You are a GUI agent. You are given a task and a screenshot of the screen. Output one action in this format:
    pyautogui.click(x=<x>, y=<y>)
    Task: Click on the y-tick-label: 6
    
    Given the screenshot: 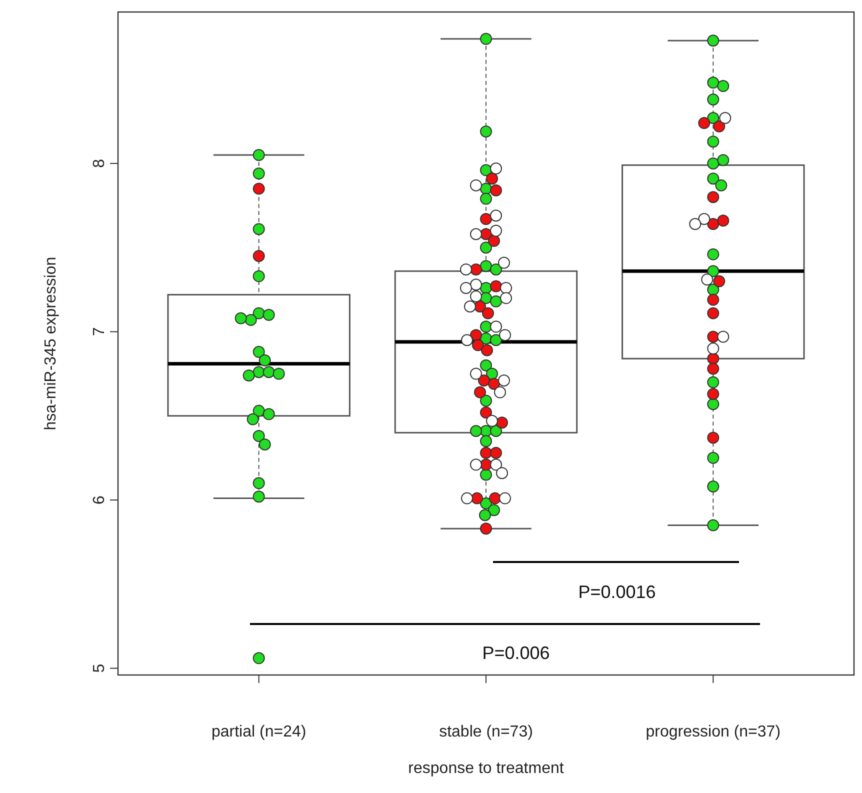 What is the action you would take?
    pyautogui.click(x=99, y=499)
    